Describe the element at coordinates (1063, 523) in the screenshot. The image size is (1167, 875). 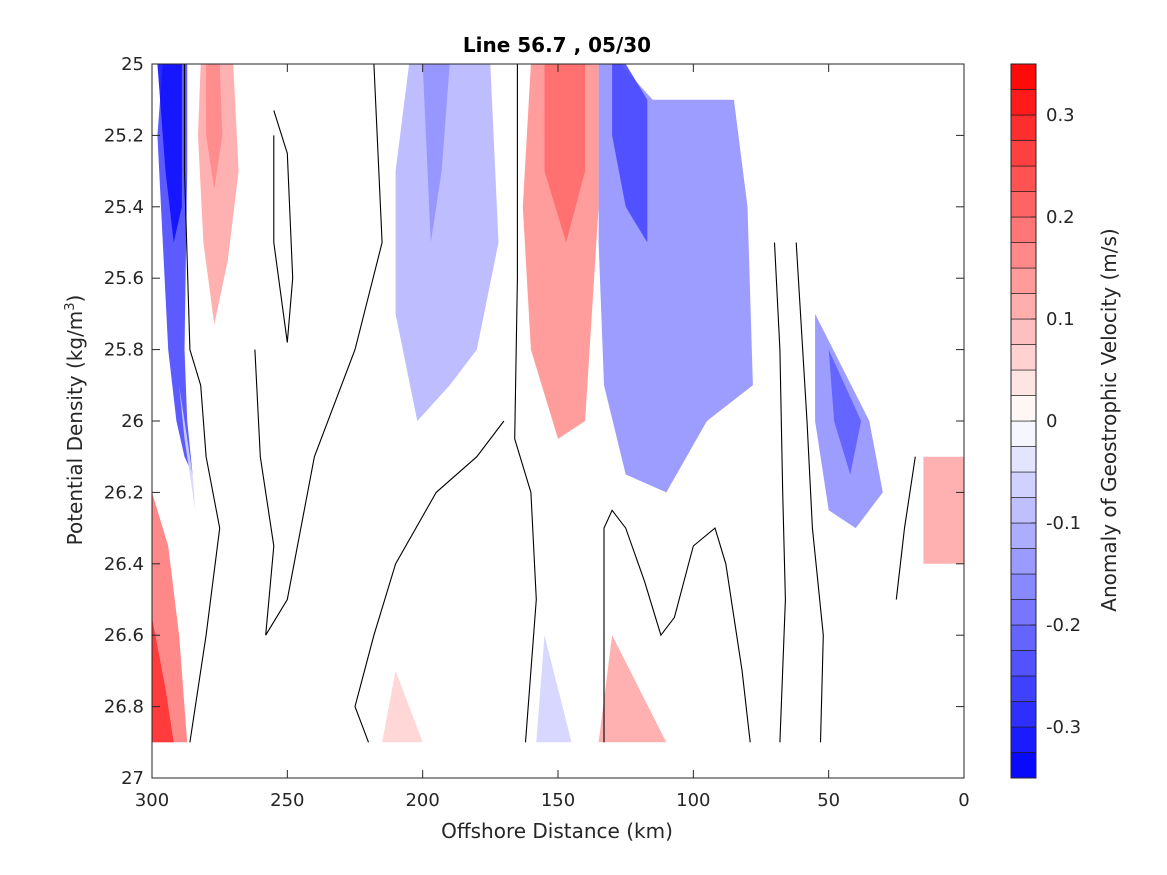
I see `colorbar-tick-label: -0.1` at that location.